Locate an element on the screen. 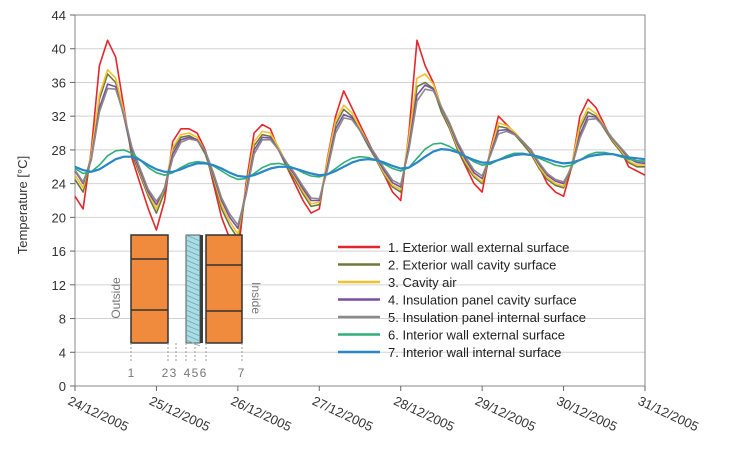 The width and height of the screenshot is (739, 457). y-tick-label: 4 is located at coordinates (62, 352).